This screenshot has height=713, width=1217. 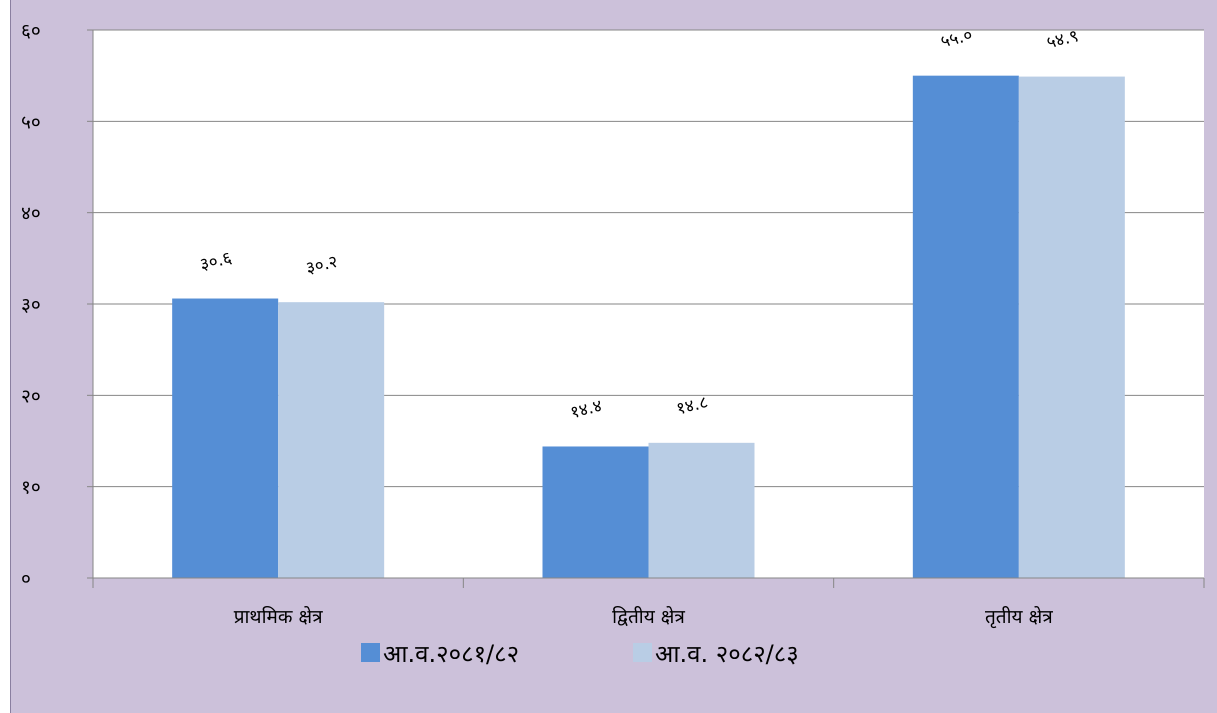 What do you see at coordinates (1019, 617) in the screenshot?
I see `category-label: तृतीय क्षेत्र` at bounding box center [1019, 617].